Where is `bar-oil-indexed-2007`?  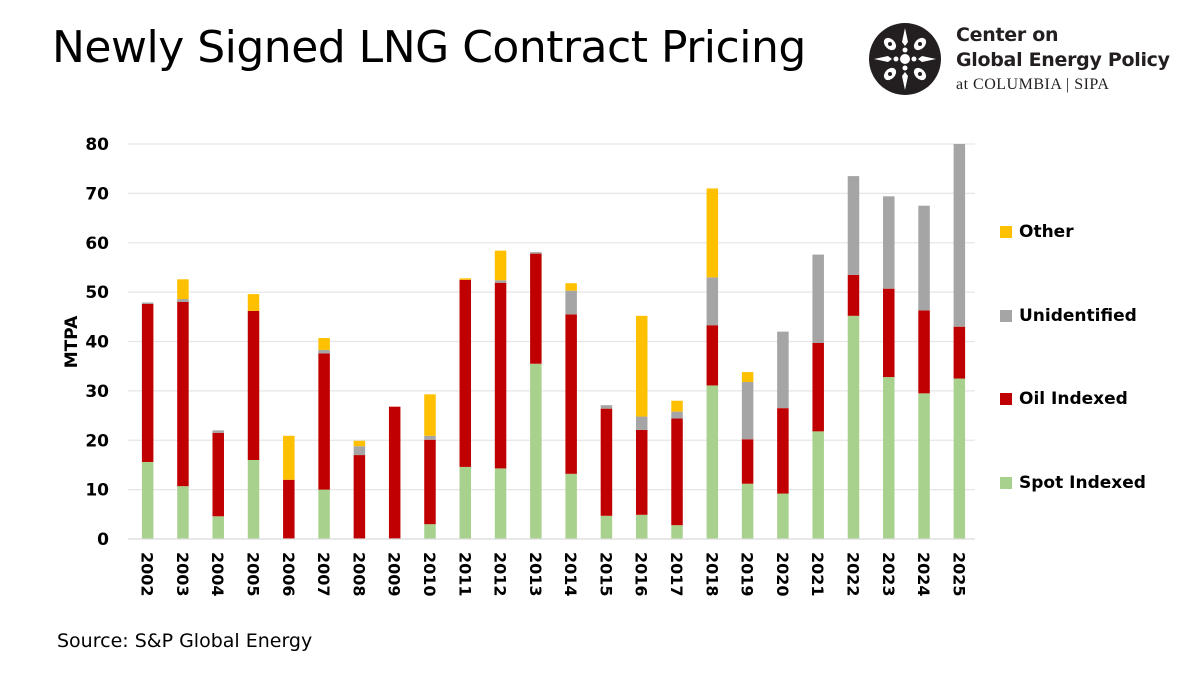 bar-oil-indexed-2007 is located at coordinates (324, 421).